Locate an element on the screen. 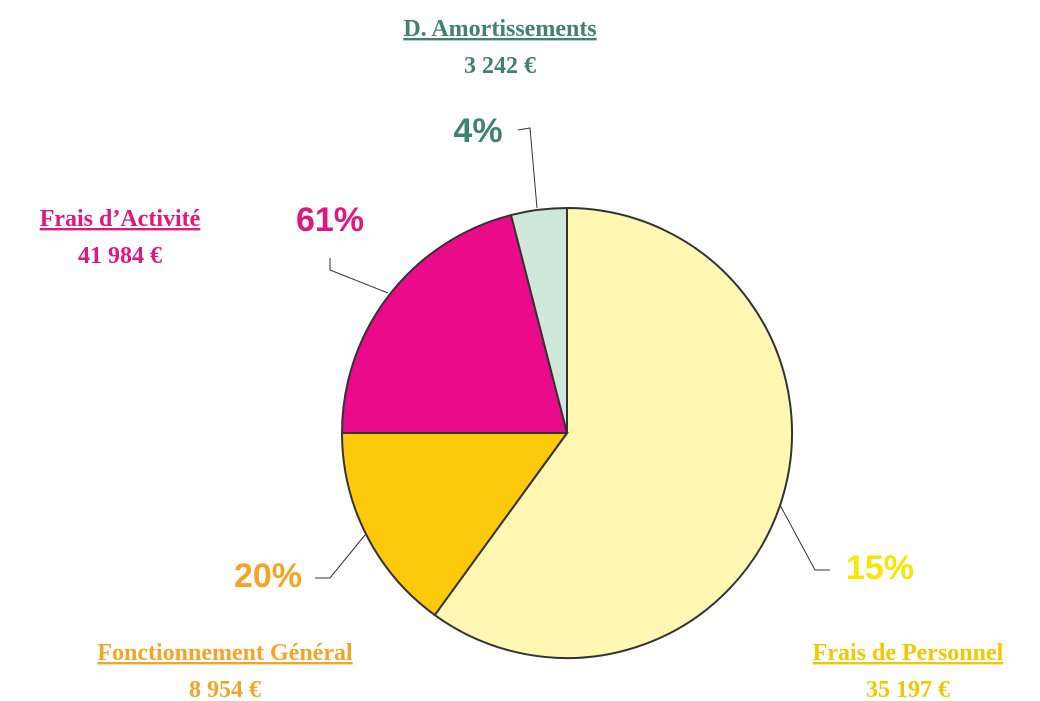 The width and height of the screenshot is (1040, 701). category-label: D. Amortissements is located at coordinates (499, 29).